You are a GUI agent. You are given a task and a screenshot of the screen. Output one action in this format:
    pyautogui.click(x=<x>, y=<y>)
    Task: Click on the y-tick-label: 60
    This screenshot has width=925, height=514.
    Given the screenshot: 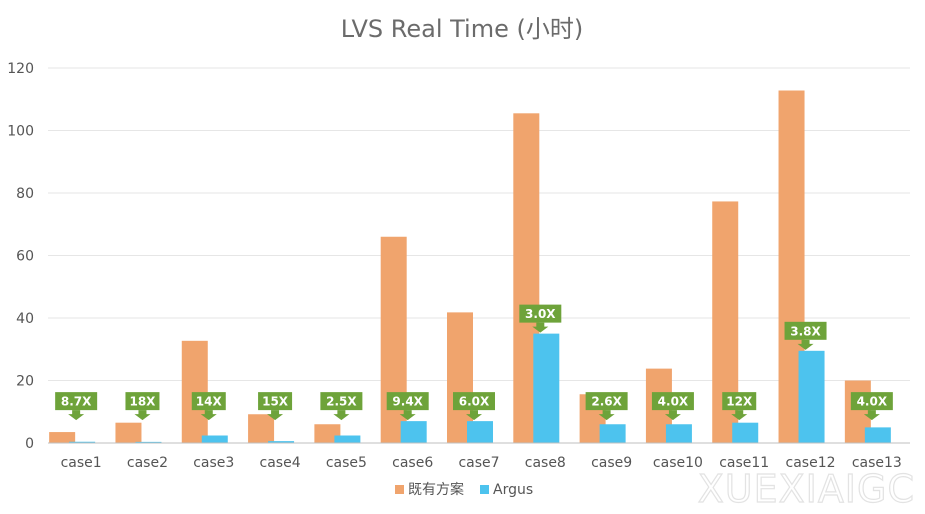 What is the action you would take?
    pyautogui.click(x=25, y=257)
    